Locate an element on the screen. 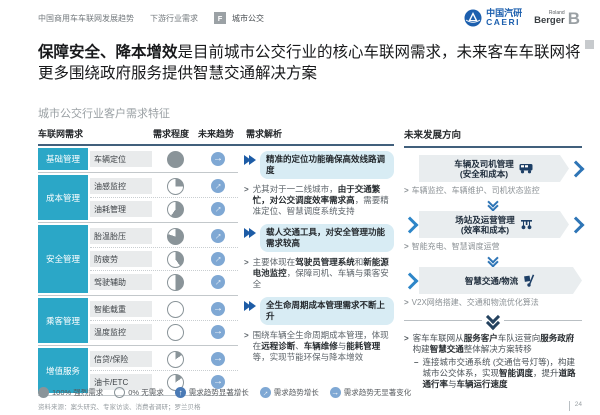  plain-text: 、 is located at coordinates (299, 346).